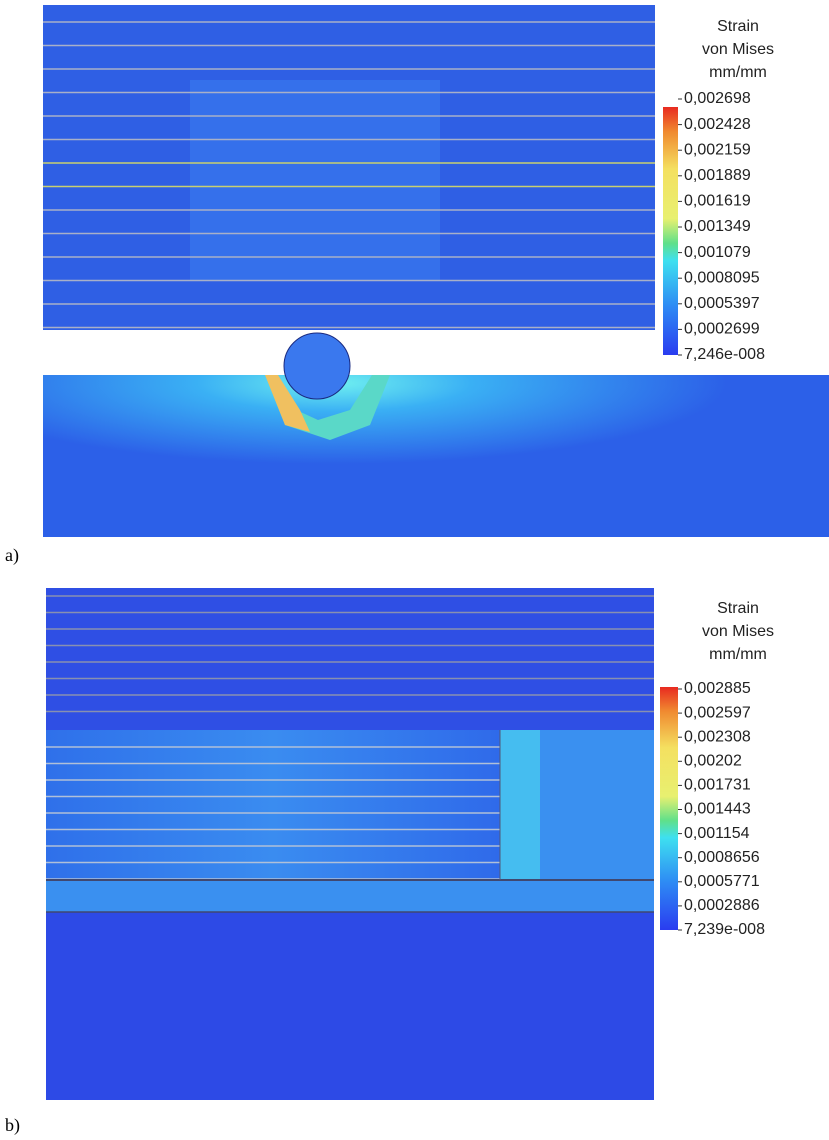 This screenshot has height=1140, width=829. What do you see at coordinates (717, 785) in the screenshot?
I see `tick-label: 0,001731` at bounding box center [717, 785].